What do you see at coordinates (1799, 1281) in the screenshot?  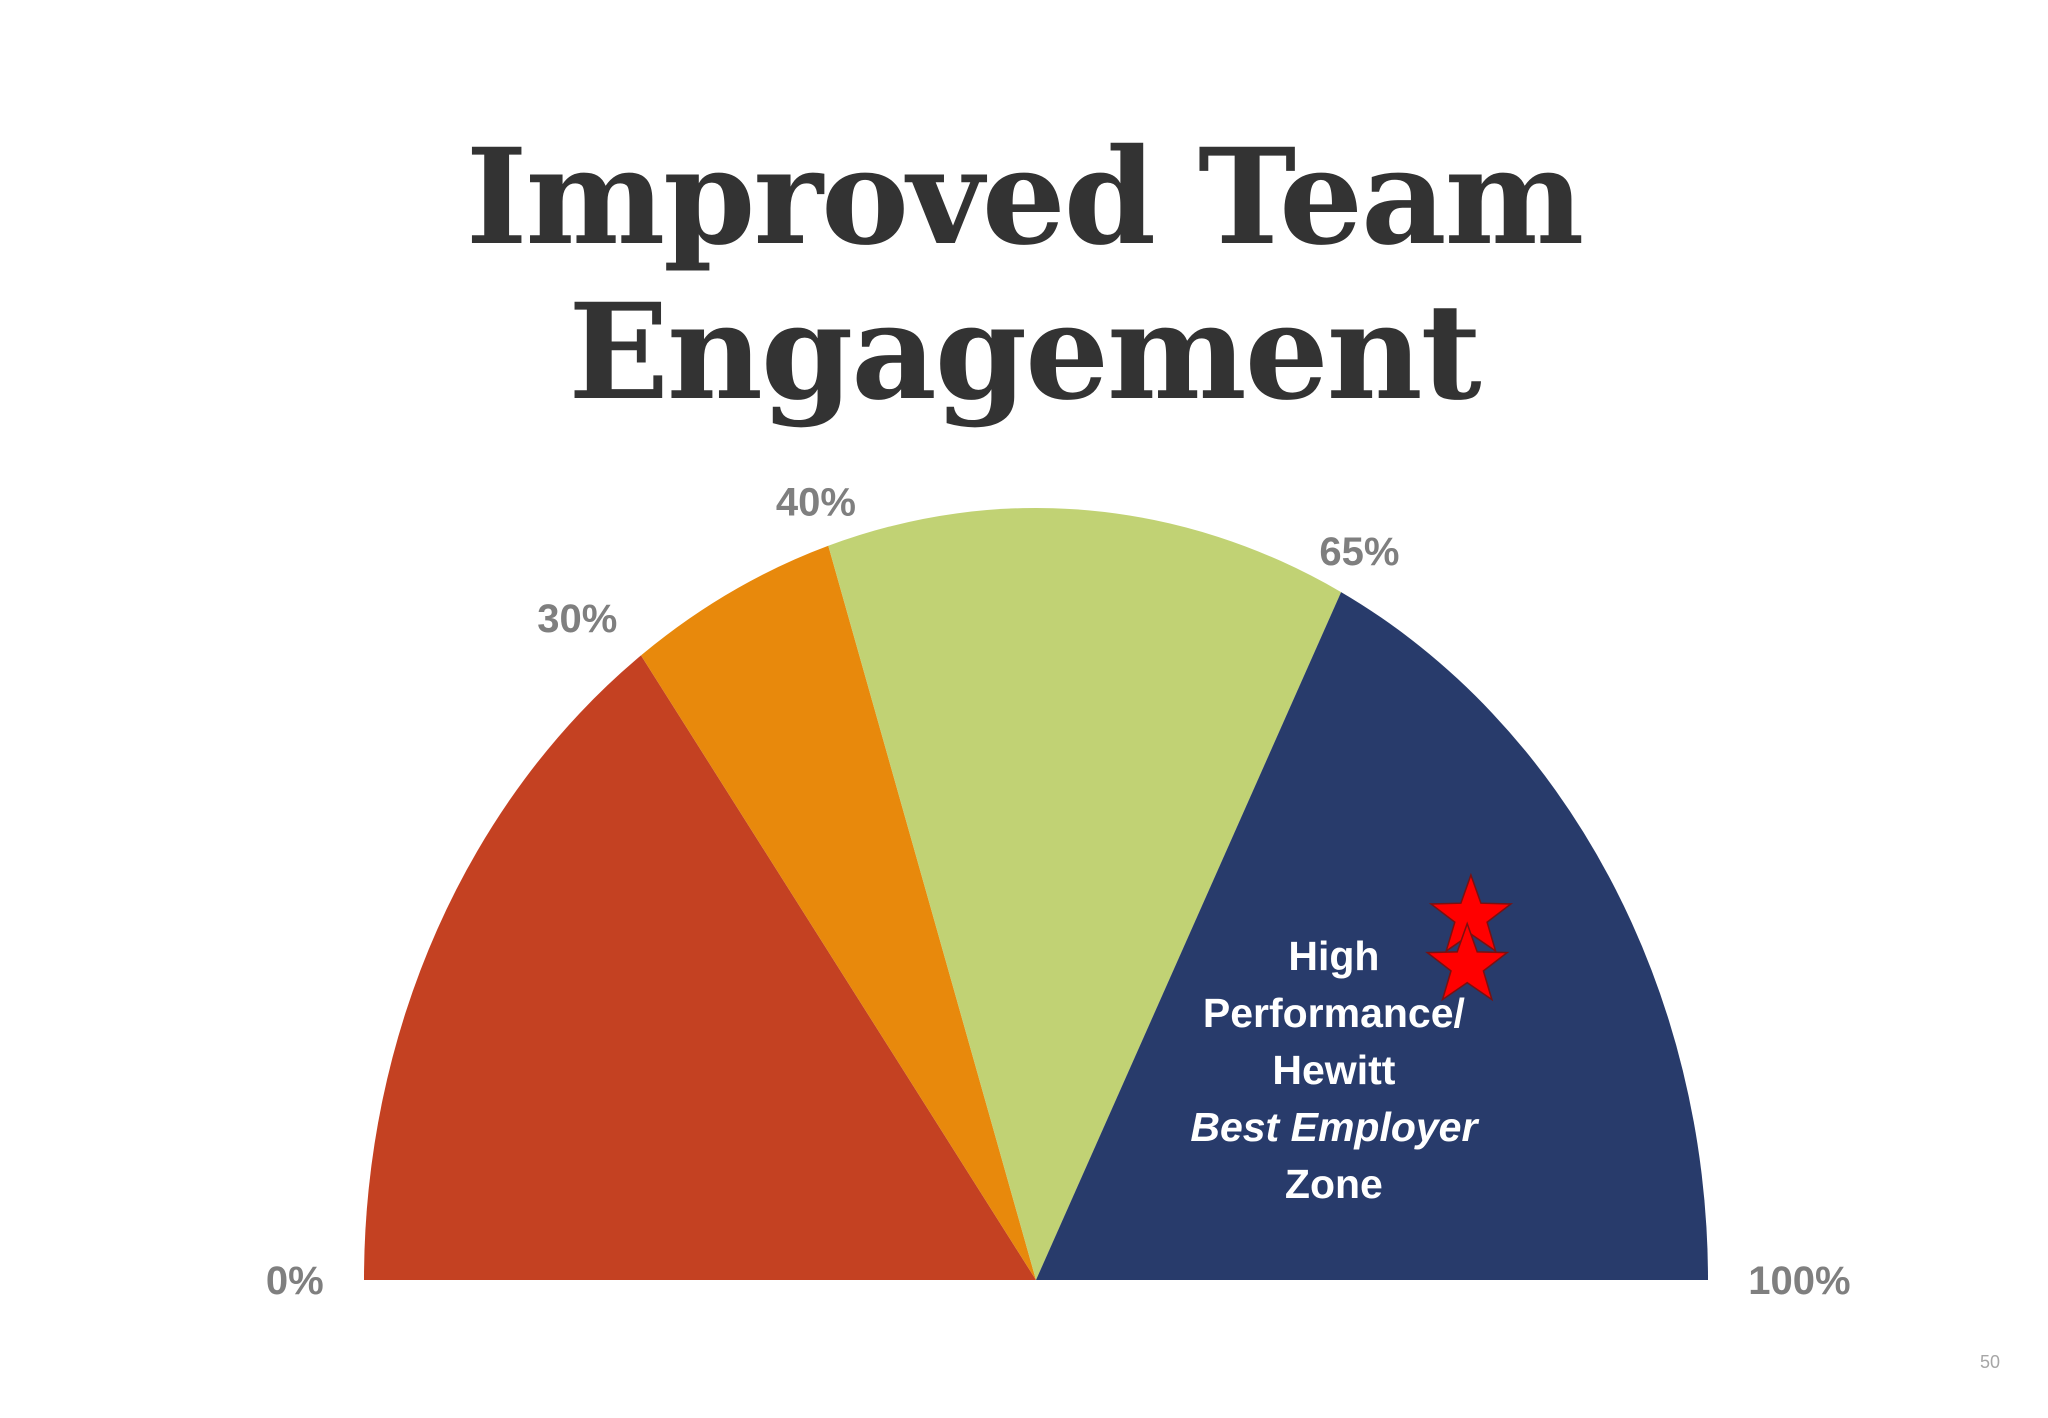 I see `tick-label-100: 100%` at bounding box center [1799, 1281].